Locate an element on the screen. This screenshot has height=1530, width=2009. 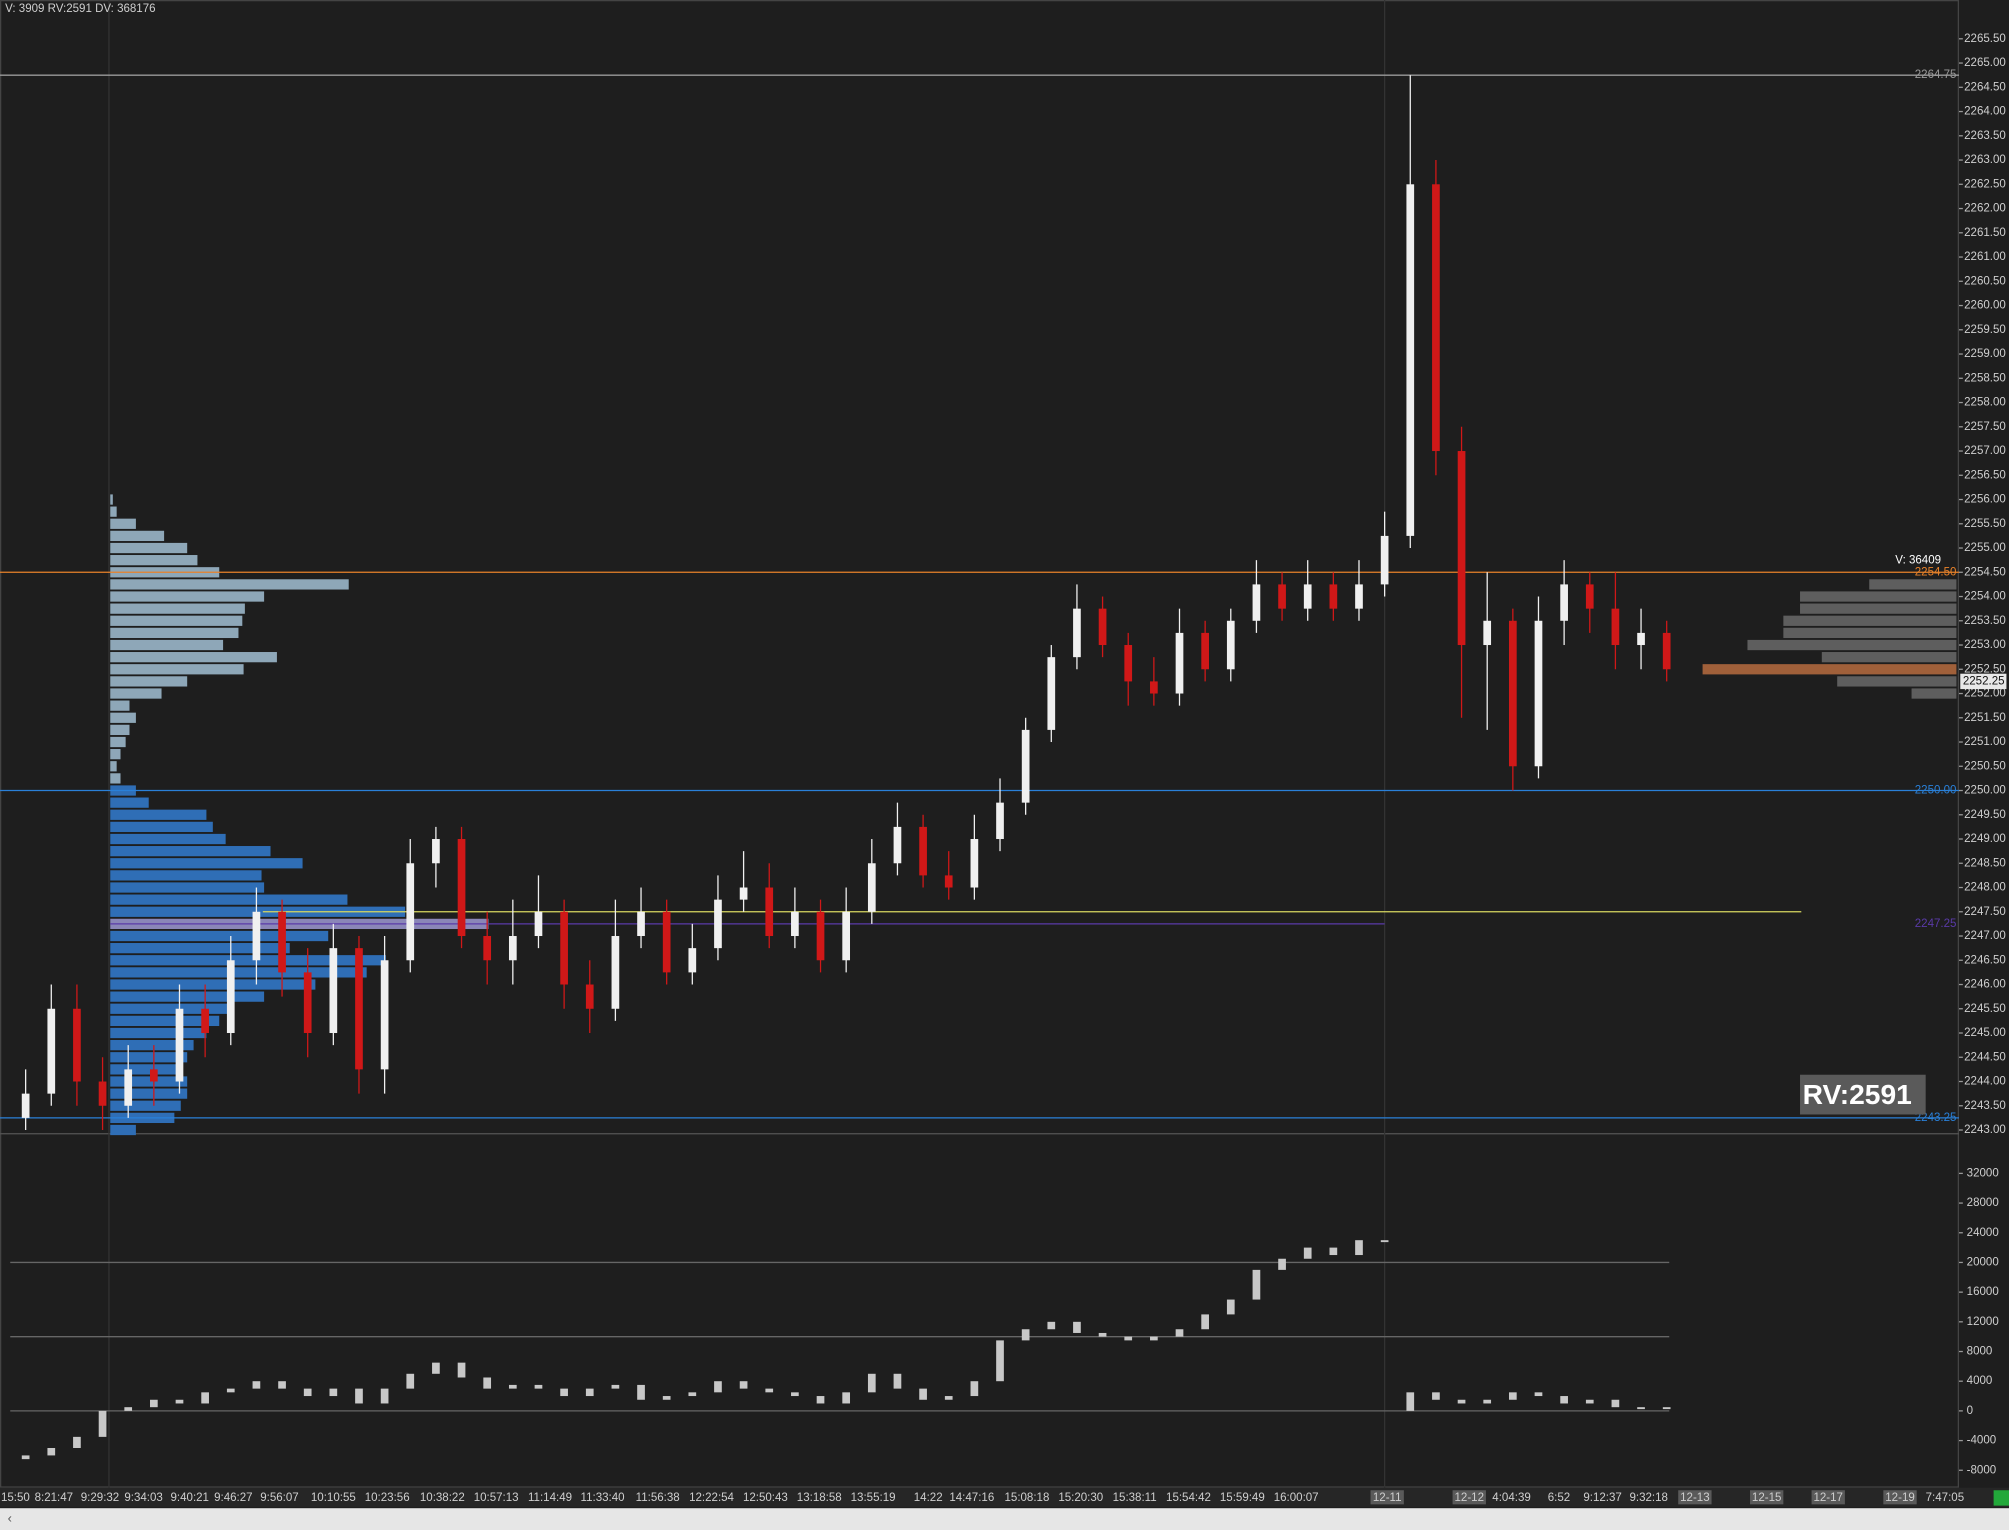
price-level-label: 2250.00 is located at coordinates (1936, 791).